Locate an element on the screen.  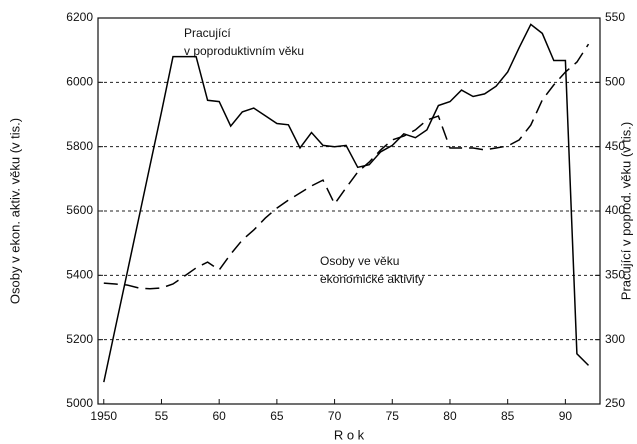
y2-tick-label: 450 is located at coordinates (615, 146).